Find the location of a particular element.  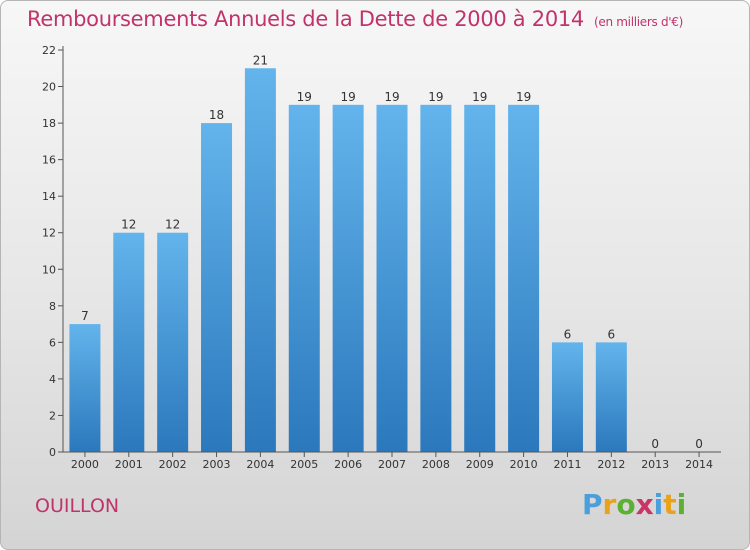

bar-2010 is located at coordinates (524, 278).